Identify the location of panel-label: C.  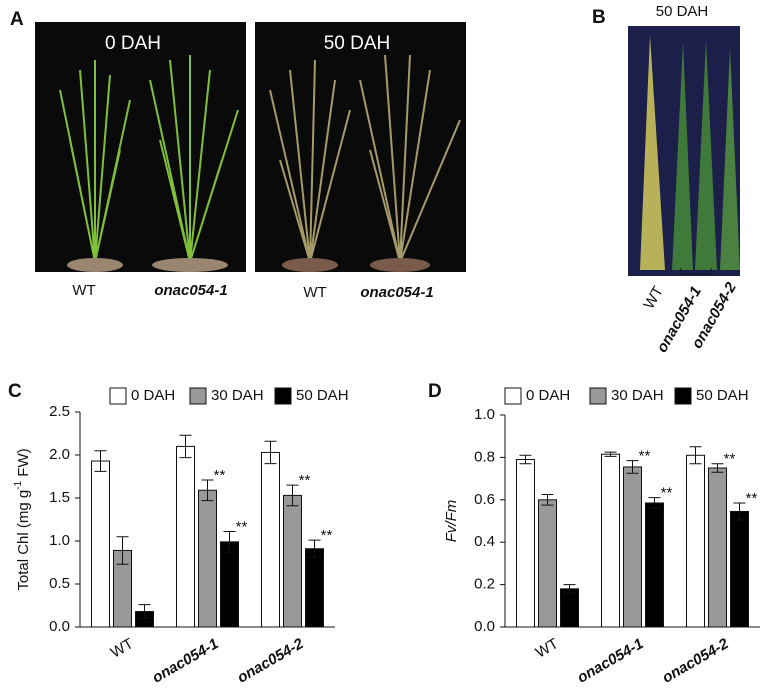
(15, 391).